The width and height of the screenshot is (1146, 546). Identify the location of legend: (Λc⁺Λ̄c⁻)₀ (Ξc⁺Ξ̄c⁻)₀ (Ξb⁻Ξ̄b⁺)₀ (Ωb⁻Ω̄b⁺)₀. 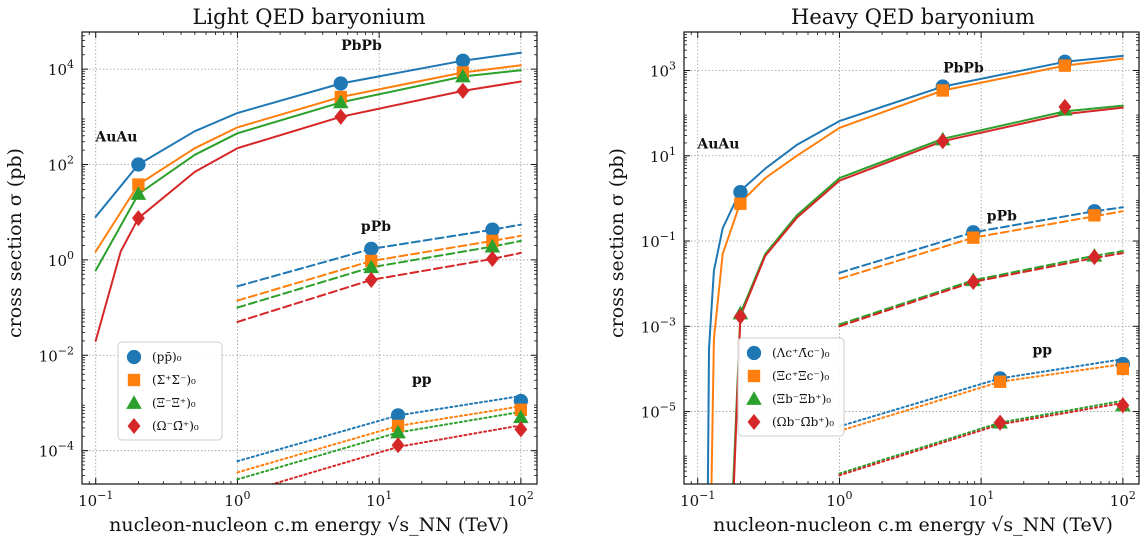
(791, 387).